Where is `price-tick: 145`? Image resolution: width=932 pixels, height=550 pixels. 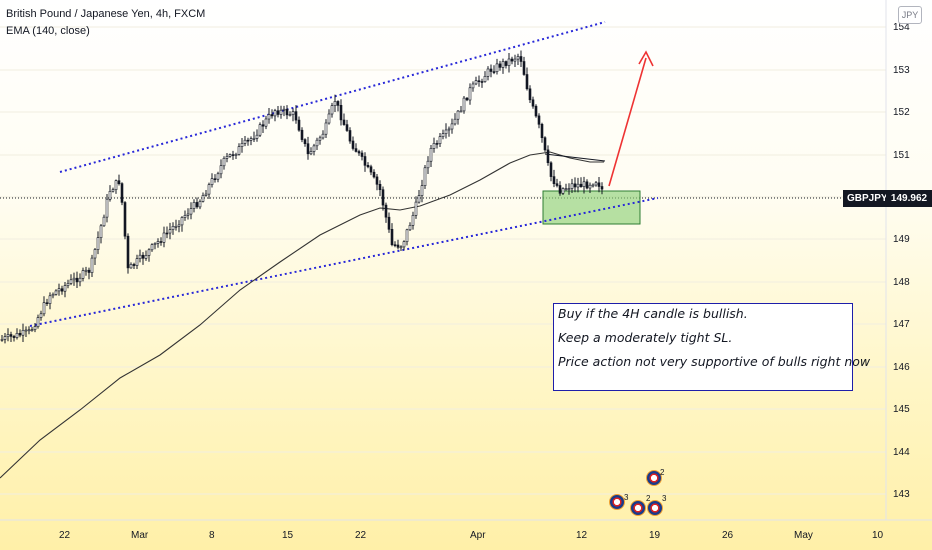
price-tick: 145 is located at coordinates (901, 409).